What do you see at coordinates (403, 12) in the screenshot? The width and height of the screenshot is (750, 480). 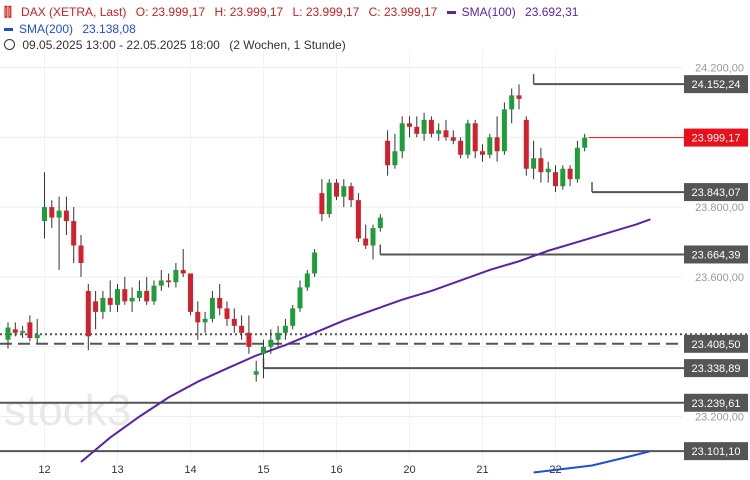 I see `close-value: C: 23.999,17` at bounding box center [403, 12].